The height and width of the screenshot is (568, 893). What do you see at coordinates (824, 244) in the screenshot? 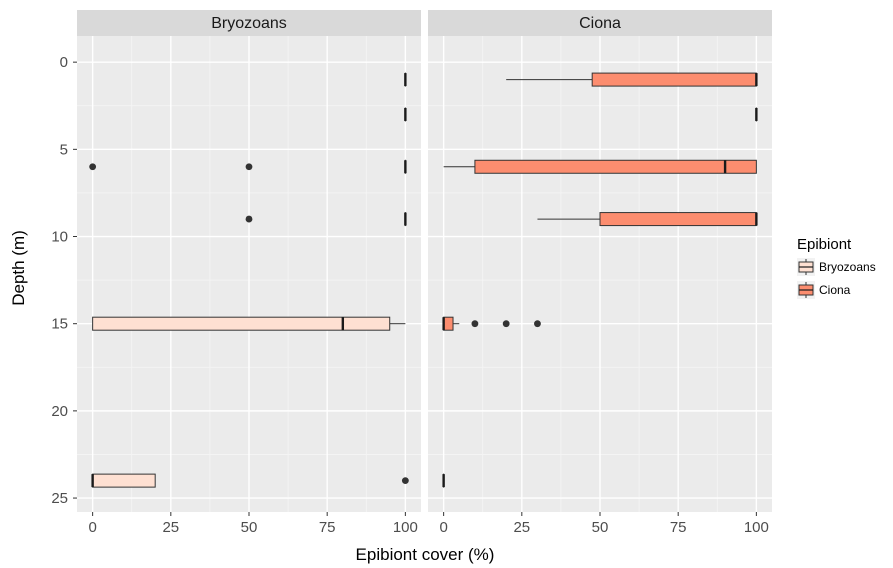
I see `legend-title: Epibiont` at bounding box center [824, 244].